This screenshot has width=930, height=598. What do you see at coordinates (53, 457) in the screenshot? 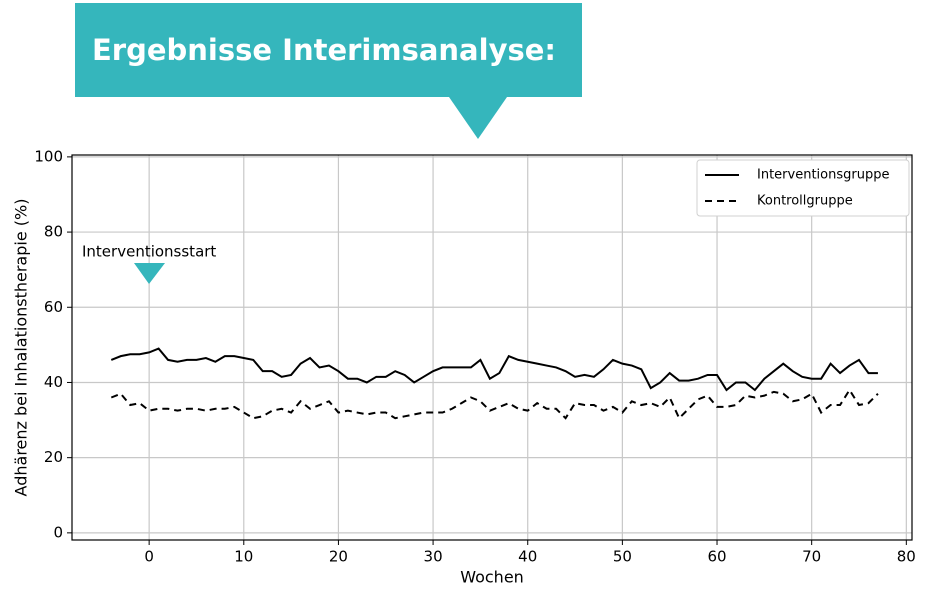
I see `y-tick-label: 20` at bounding box center [53, 457].